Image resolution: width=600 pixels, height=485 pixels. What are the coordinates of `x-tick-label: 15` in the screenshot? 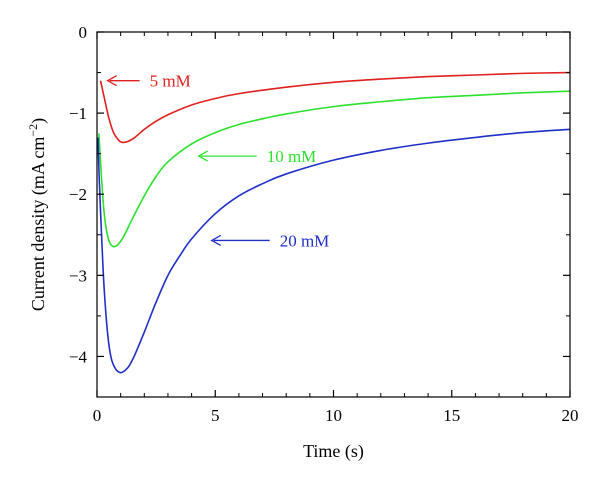 It's located at (451, 415).